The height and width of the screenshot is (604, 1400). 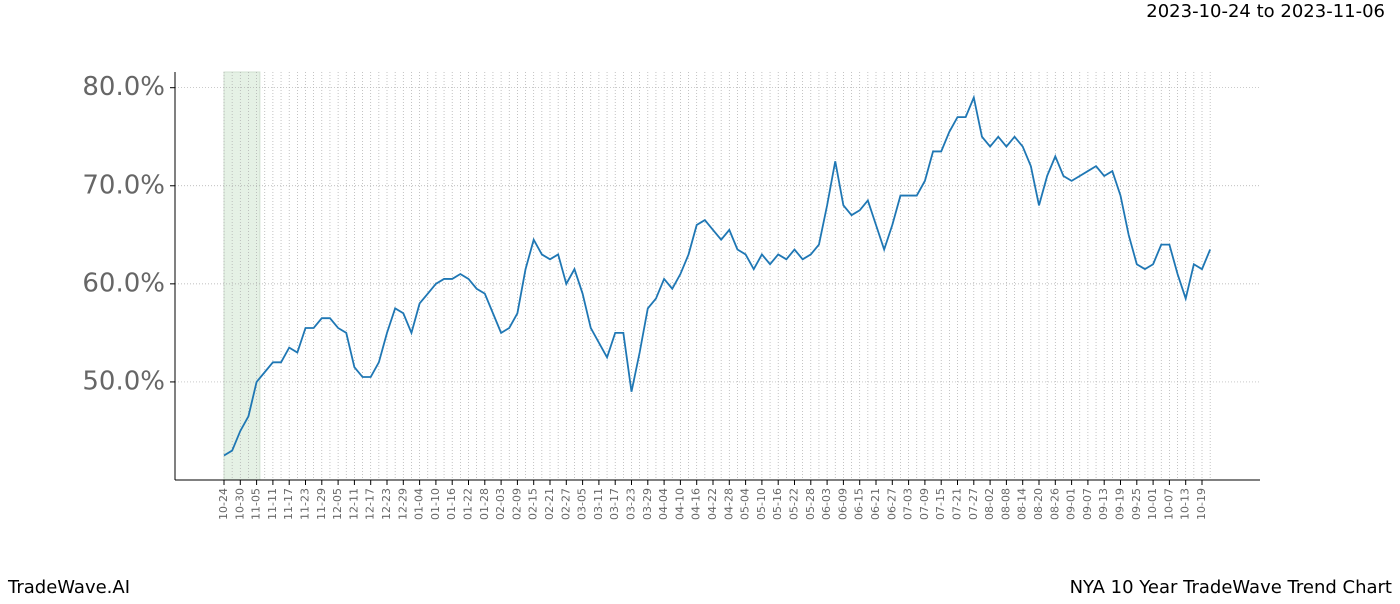 What do you see at coordinates (794, 504) in the screenshot?
I see `x-tick-label: 05-22` at bounding box center [794, 504].